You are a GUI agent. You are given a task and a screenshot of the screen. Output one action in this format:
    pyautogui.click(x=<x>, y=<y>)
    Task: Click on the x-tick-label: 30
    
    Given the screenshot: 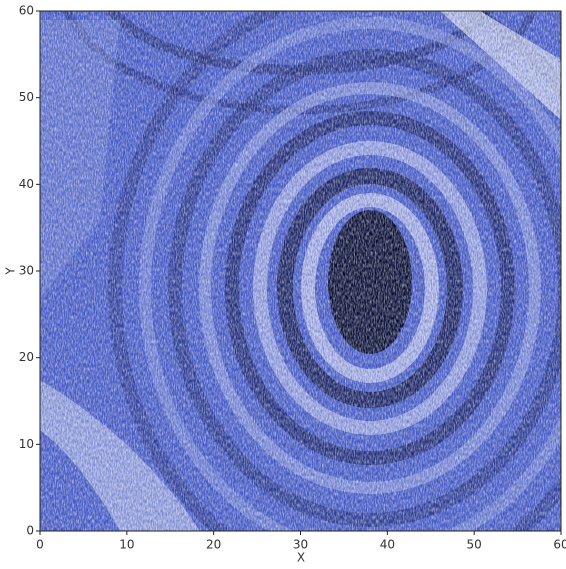 What is the action you would take?
    pyautogui.click(x=300, y=545)
    